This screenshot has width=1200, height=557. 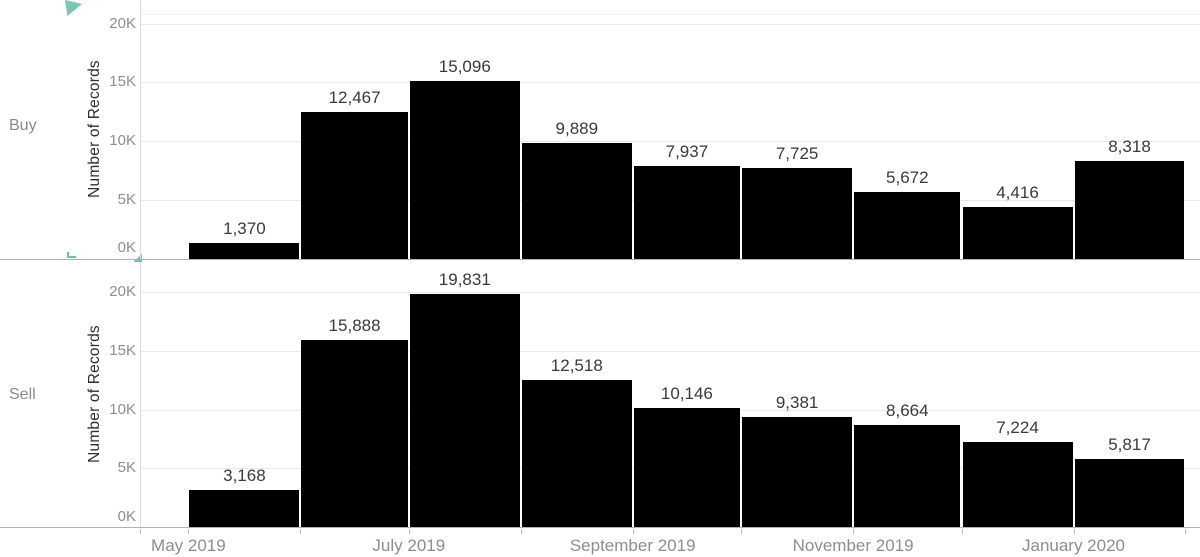 I want to click on y-tick-label-buy-5K: 5K, so click(x=126, y=199).